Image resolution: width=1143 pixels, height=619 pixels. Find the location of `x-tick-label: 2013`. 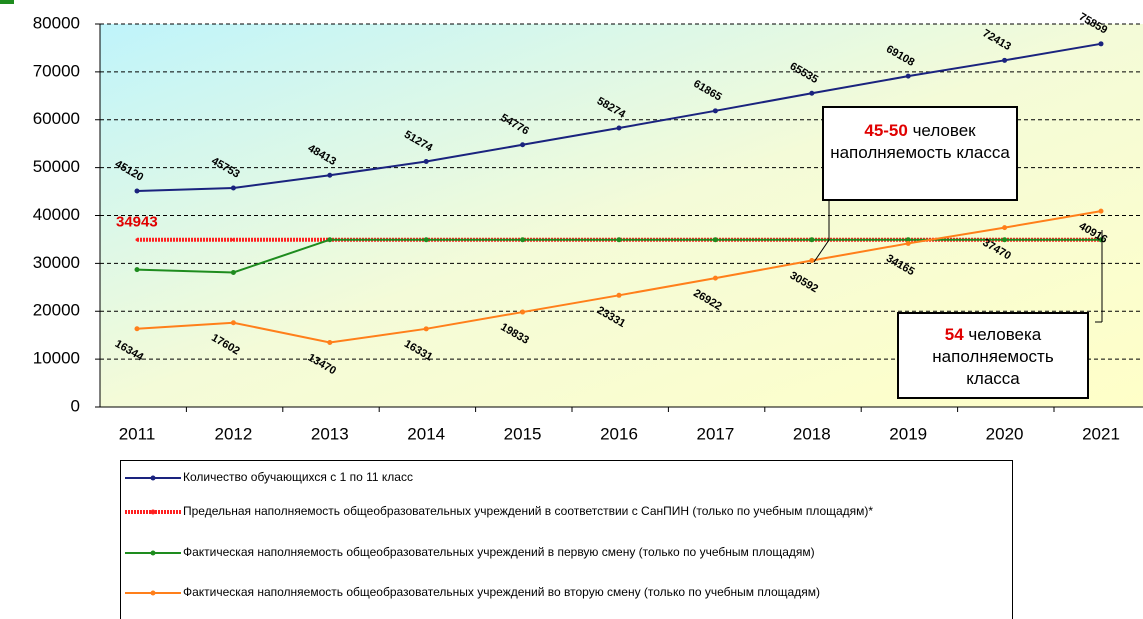

x-tick-label: 2013 is located at coordinates (330, 433).